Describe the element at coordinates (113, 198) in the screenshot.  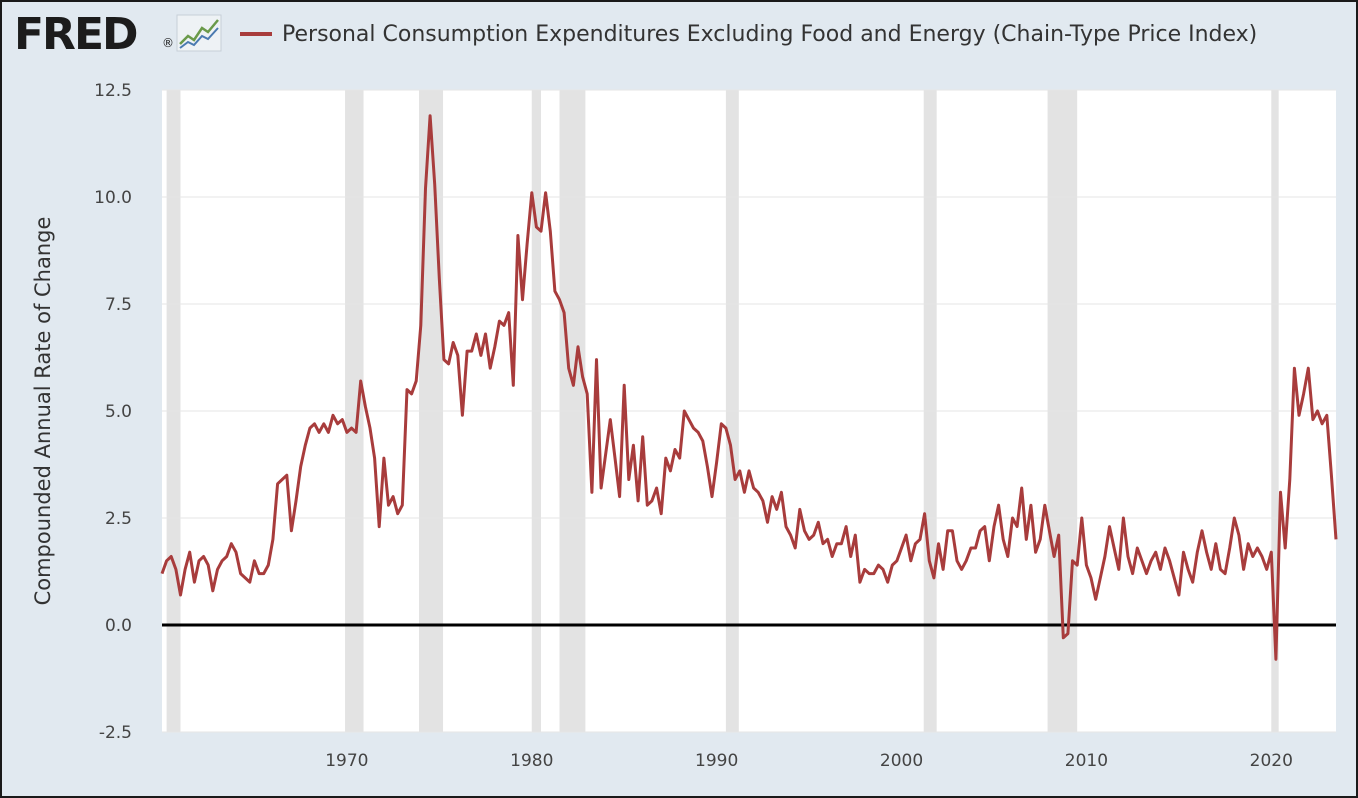
I see `y-tick-label: 10.0` at that location.